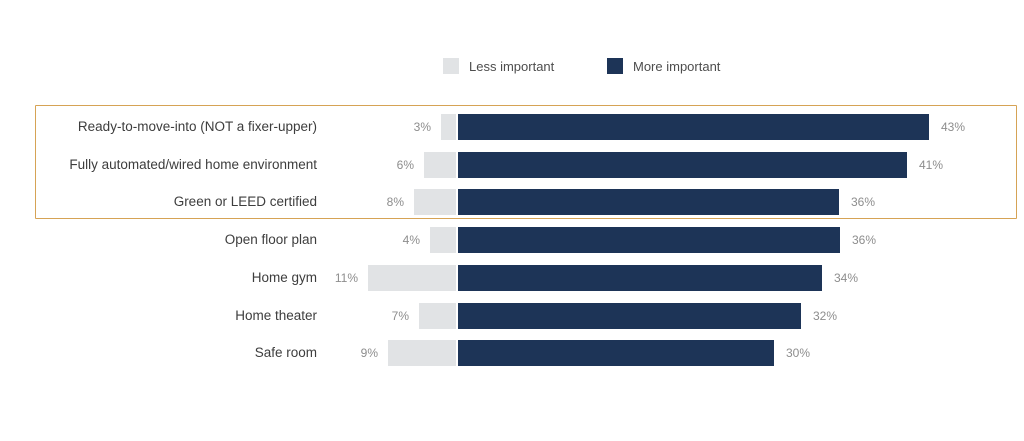 This screenshot has width=1024, height=441. Describe the element at coordinates (405, 165) in the screenshot. I see `less-value-label: 6%` at that location.